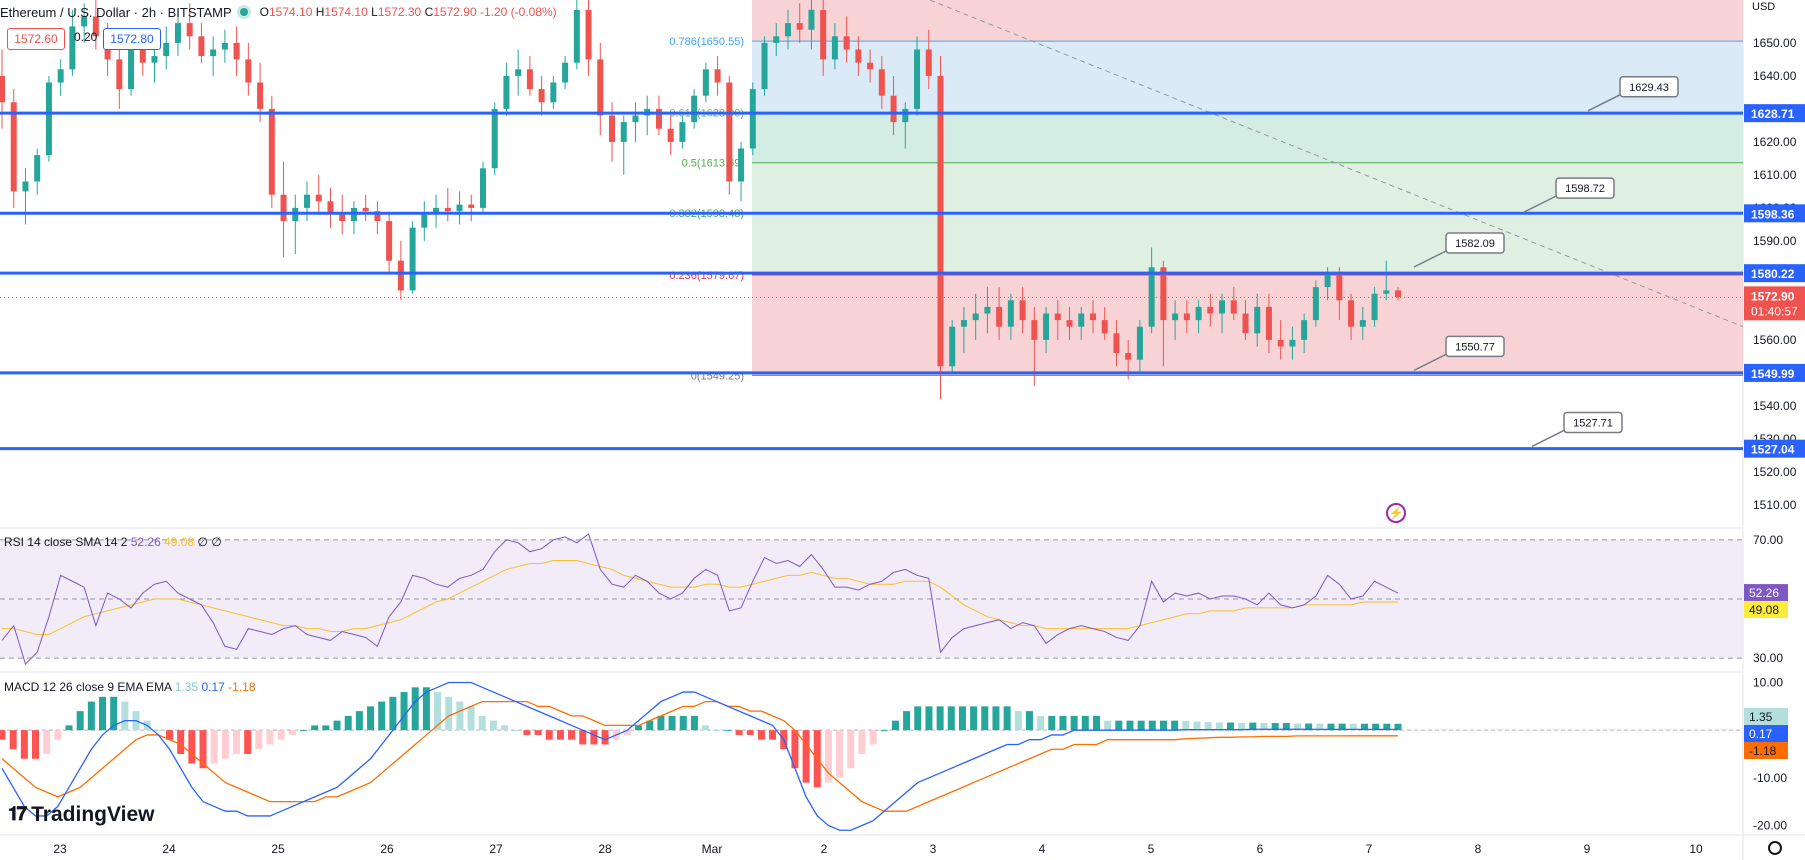 The image size is (1805, 860). I want to click on time-tick-label: 4, so click(1042, 849).